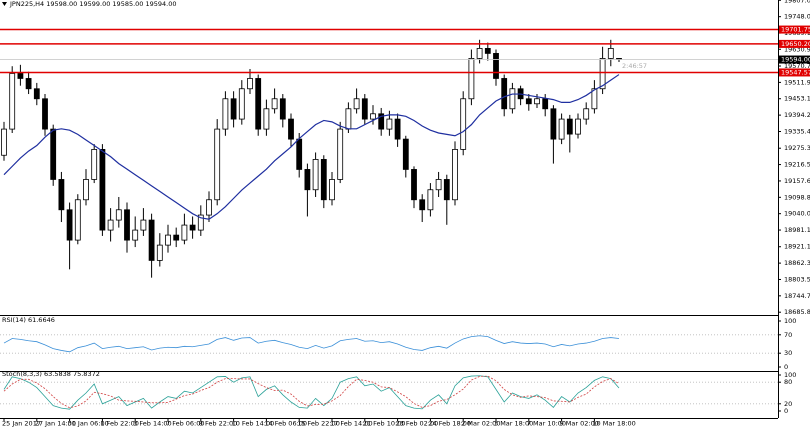  Describe the element at coordinates (797, 165) in the screenshot. I see `y-tick-label: 19216.50` at that location.